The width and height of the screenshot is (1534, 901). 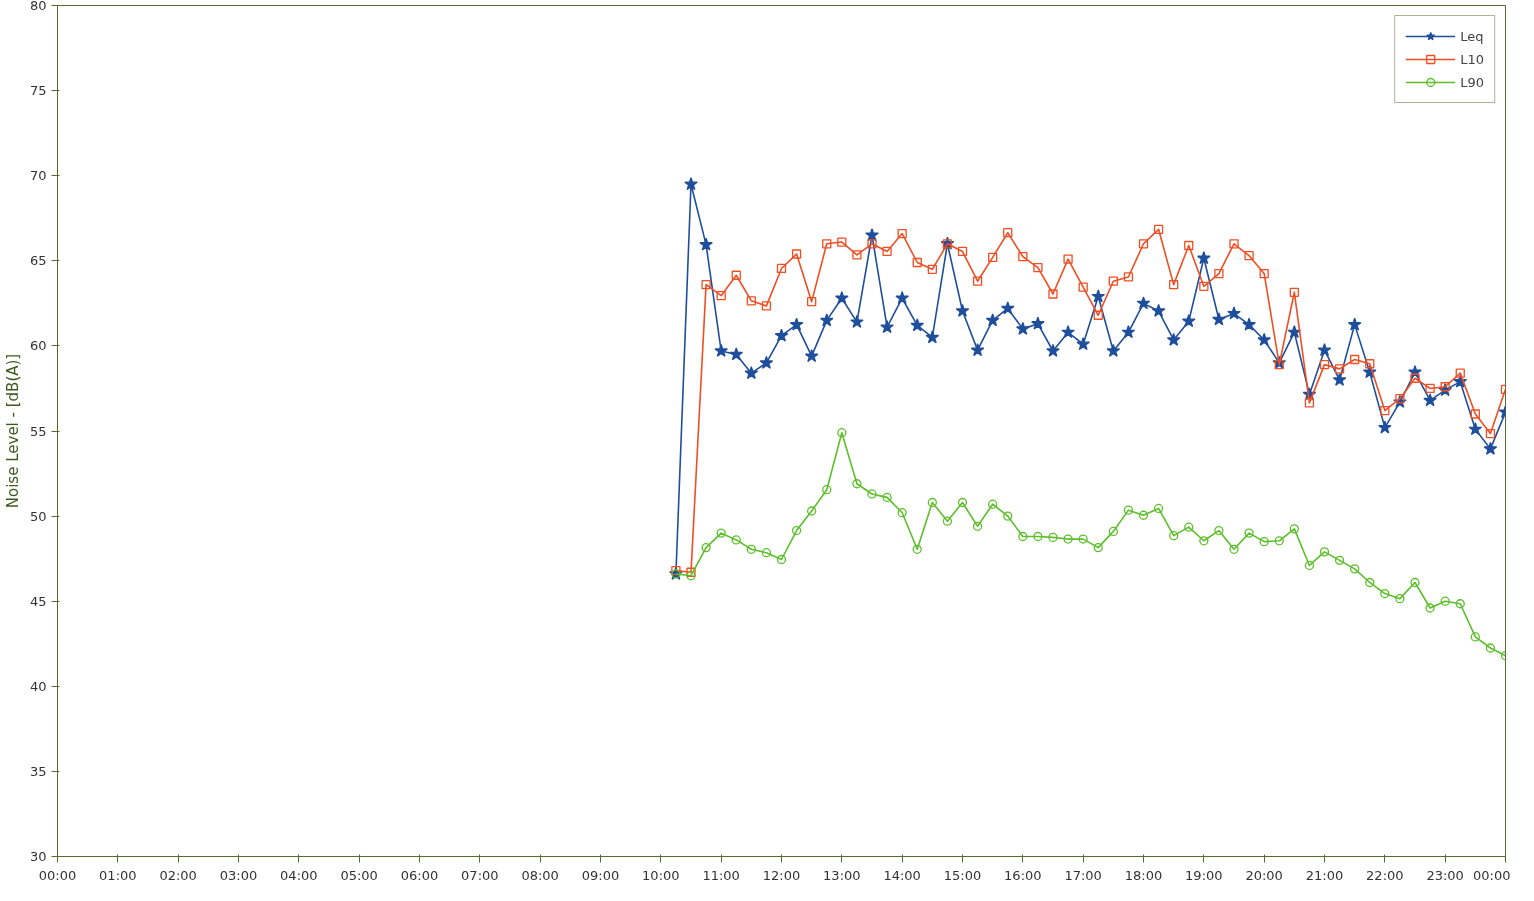 What do you see at coordinates (38, 431) in the screenshot?
I see `y-tick-label: 55` at bounding box center [38, 431].